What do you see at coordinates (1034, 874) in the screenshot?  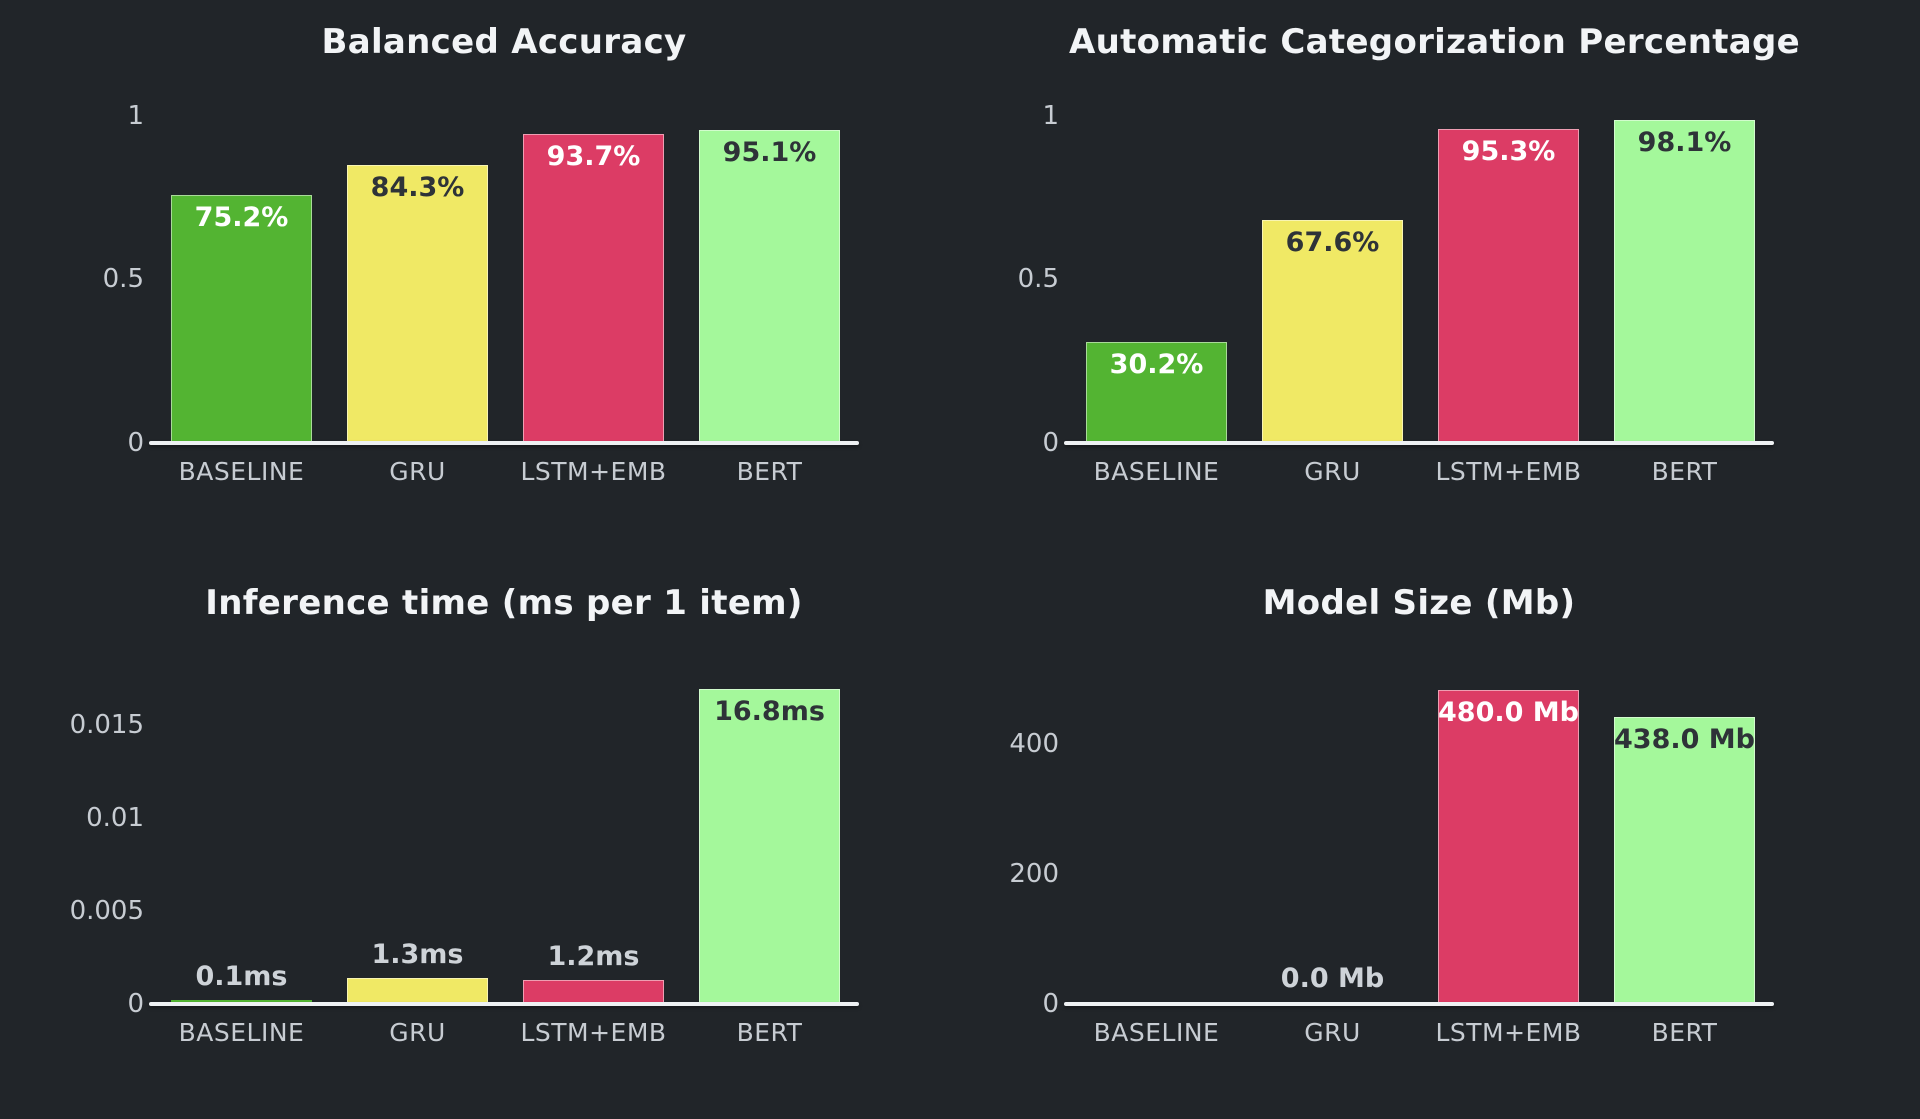 I see `y-tick-label: 200` at bounding box center [1034, 874].